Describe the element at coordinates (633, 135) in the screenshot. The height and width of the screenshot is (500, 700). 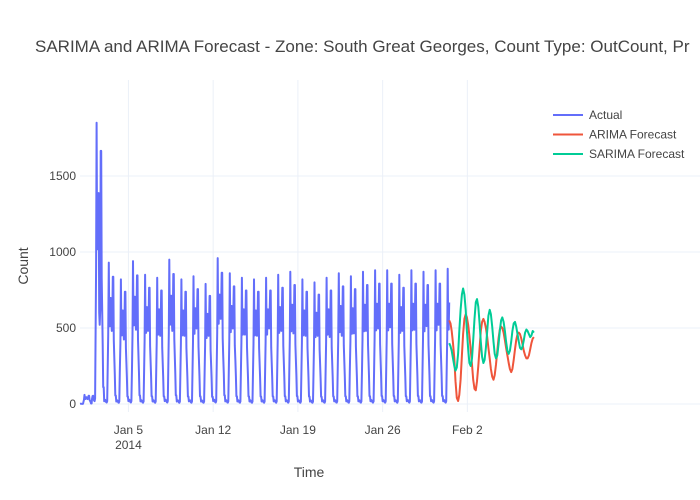
I see `legend-label: ARIMA Forecast` at that location.